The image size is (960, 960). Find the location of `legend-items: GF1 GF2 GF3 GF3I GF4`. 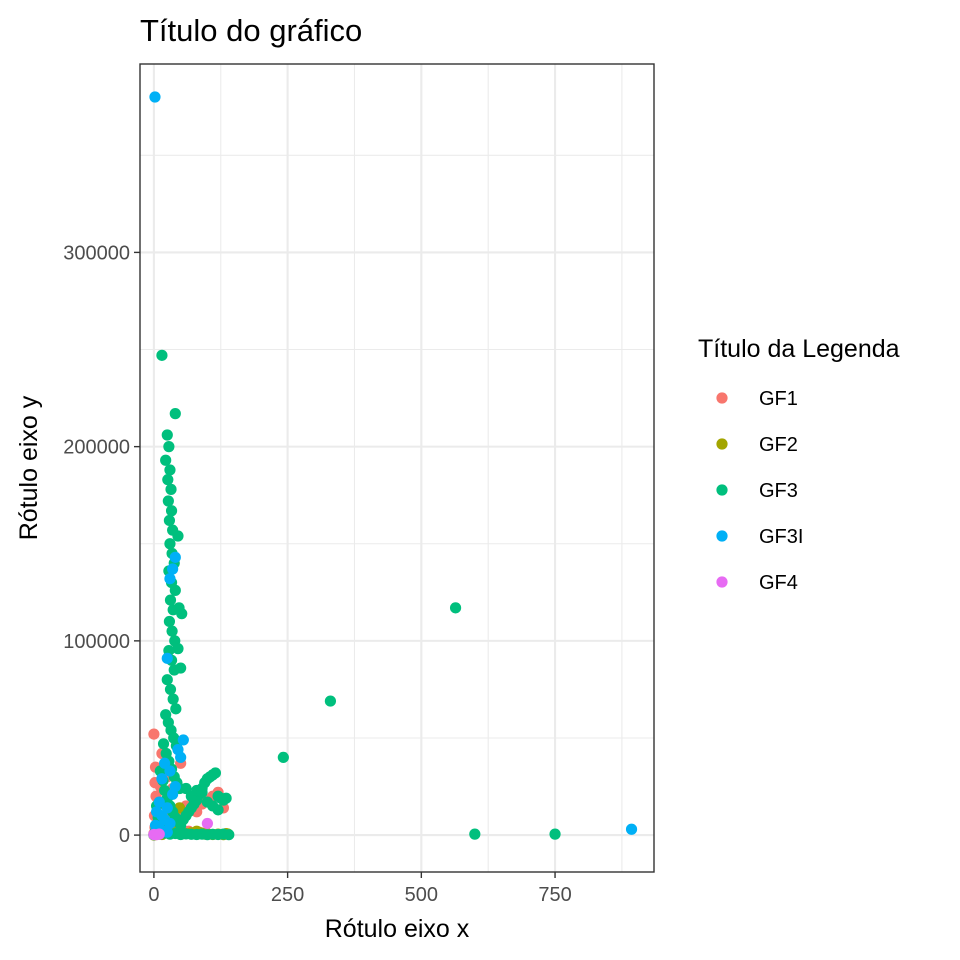

legend-items: GF1 GF2 GF3 GF3I GF4 is located at coordinates (759, 491).